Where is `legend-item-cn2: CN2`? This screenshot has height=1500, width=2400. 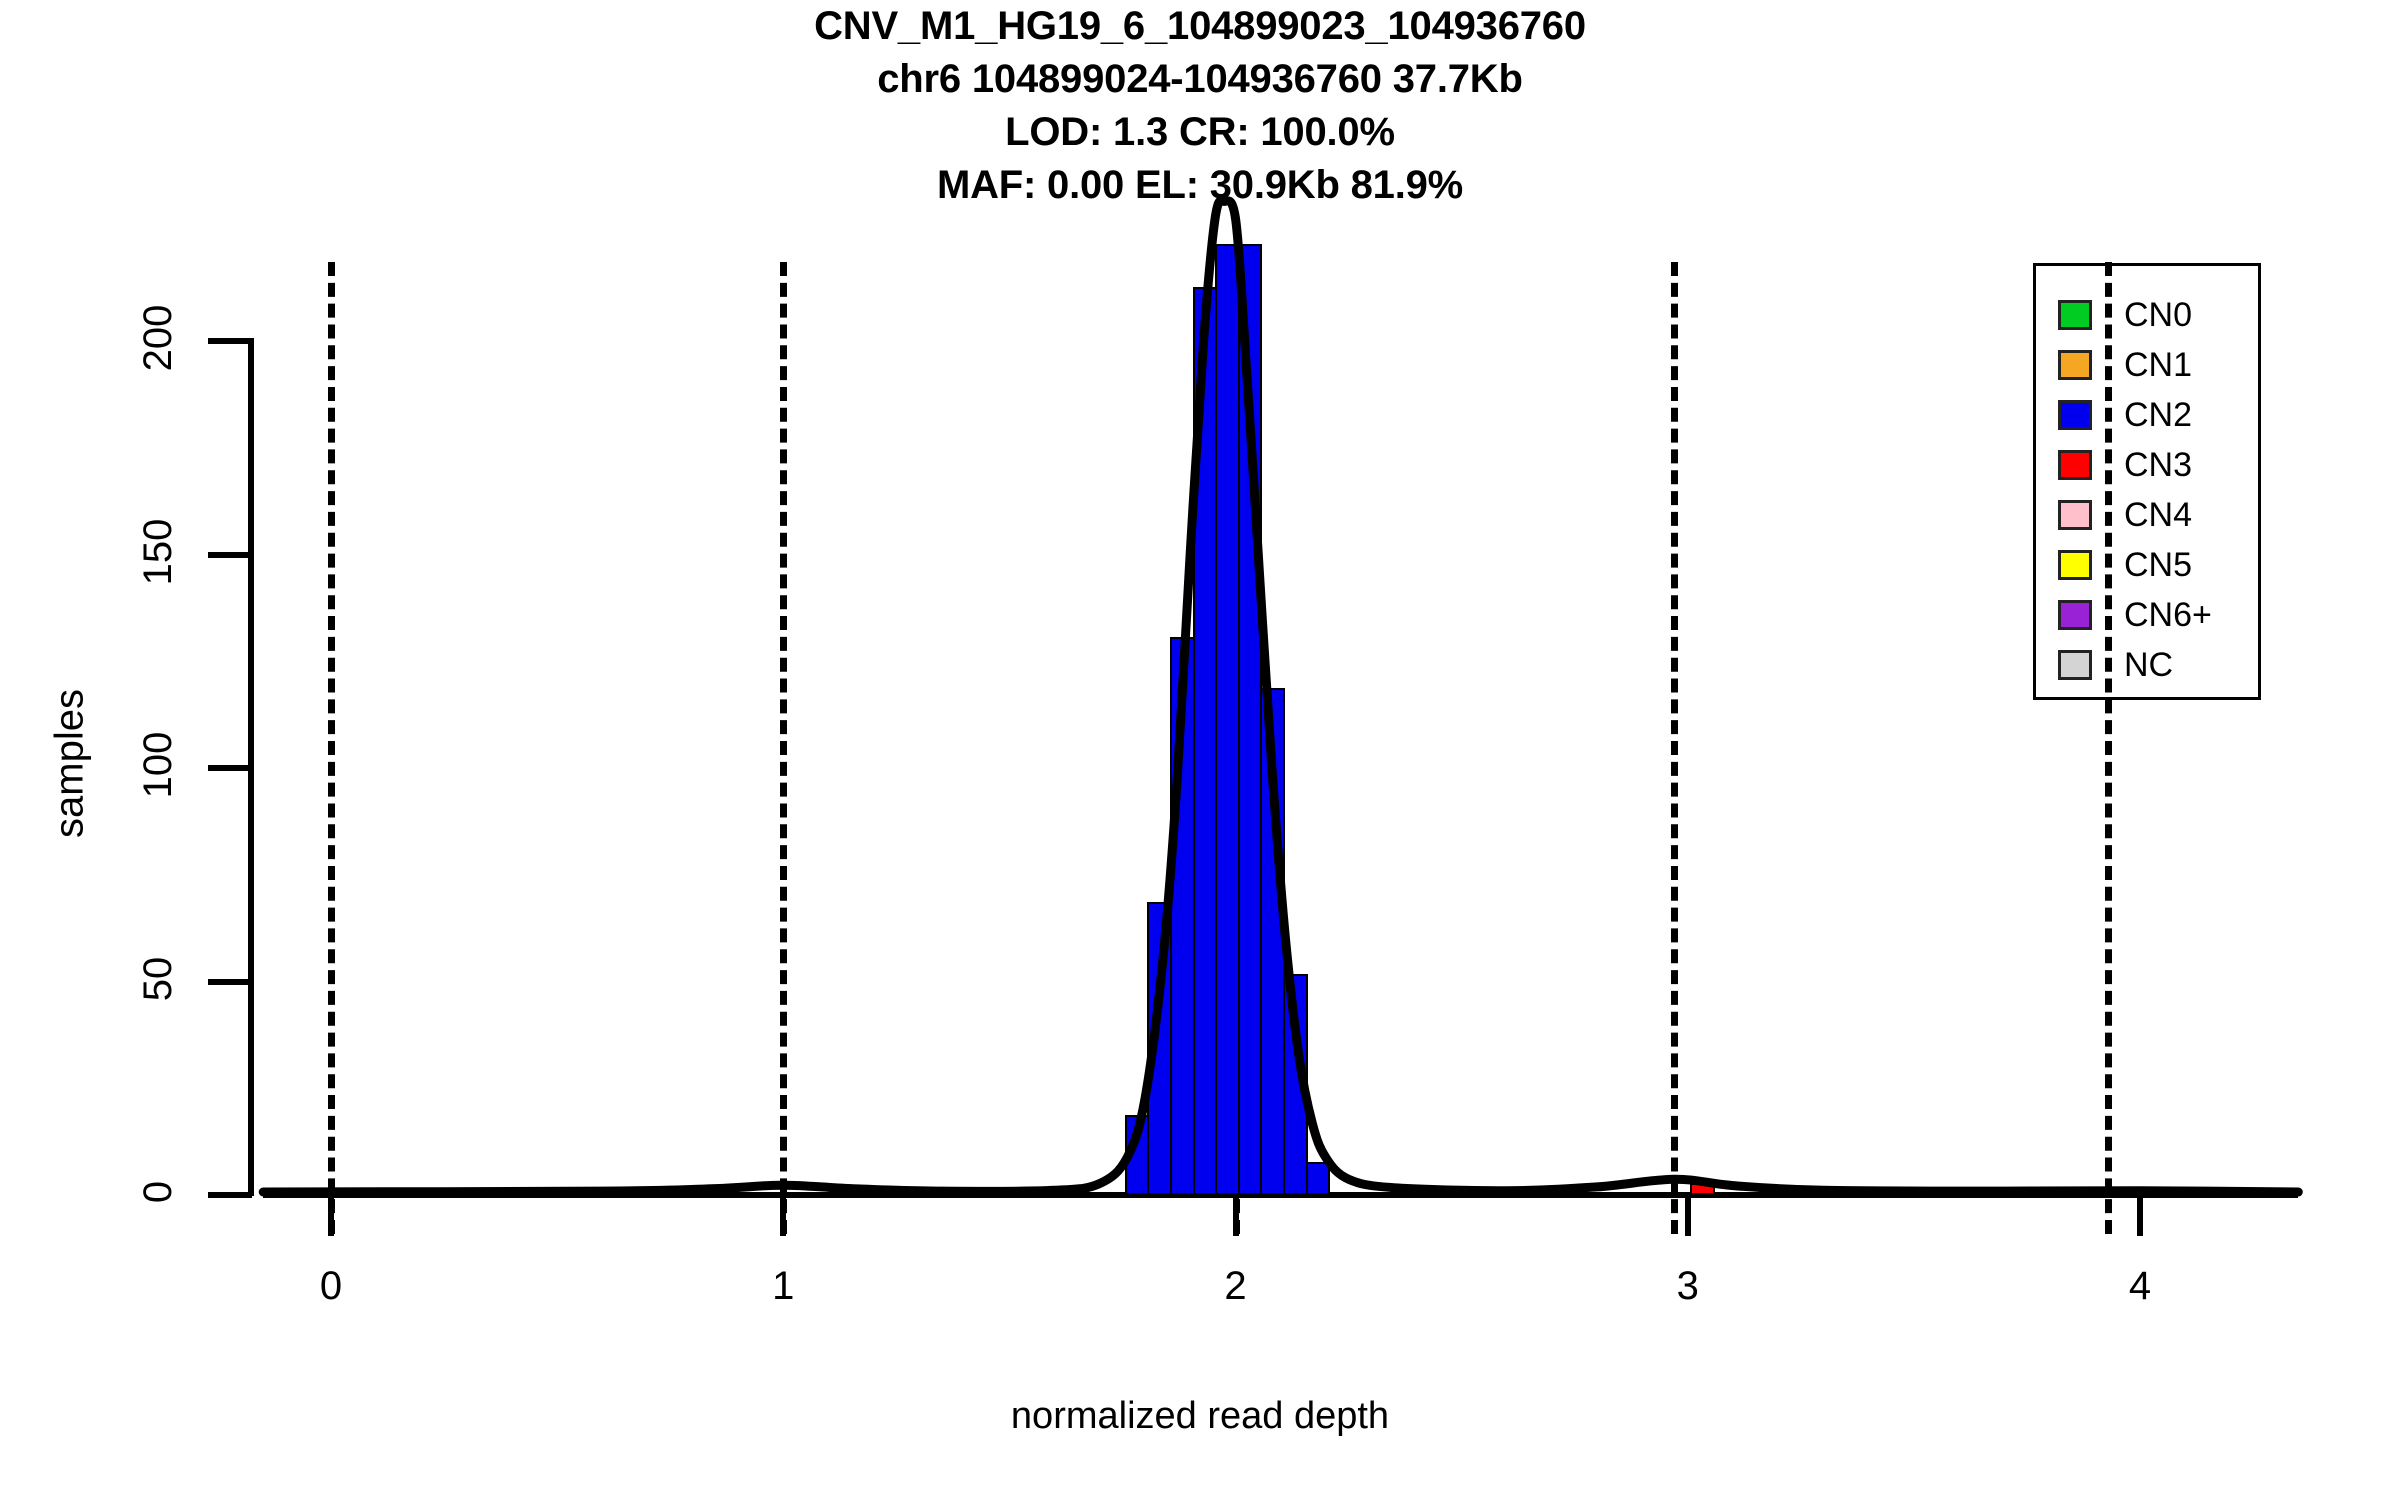 legend-item-cn2: CN2 is located at coordinates (2125, 415).